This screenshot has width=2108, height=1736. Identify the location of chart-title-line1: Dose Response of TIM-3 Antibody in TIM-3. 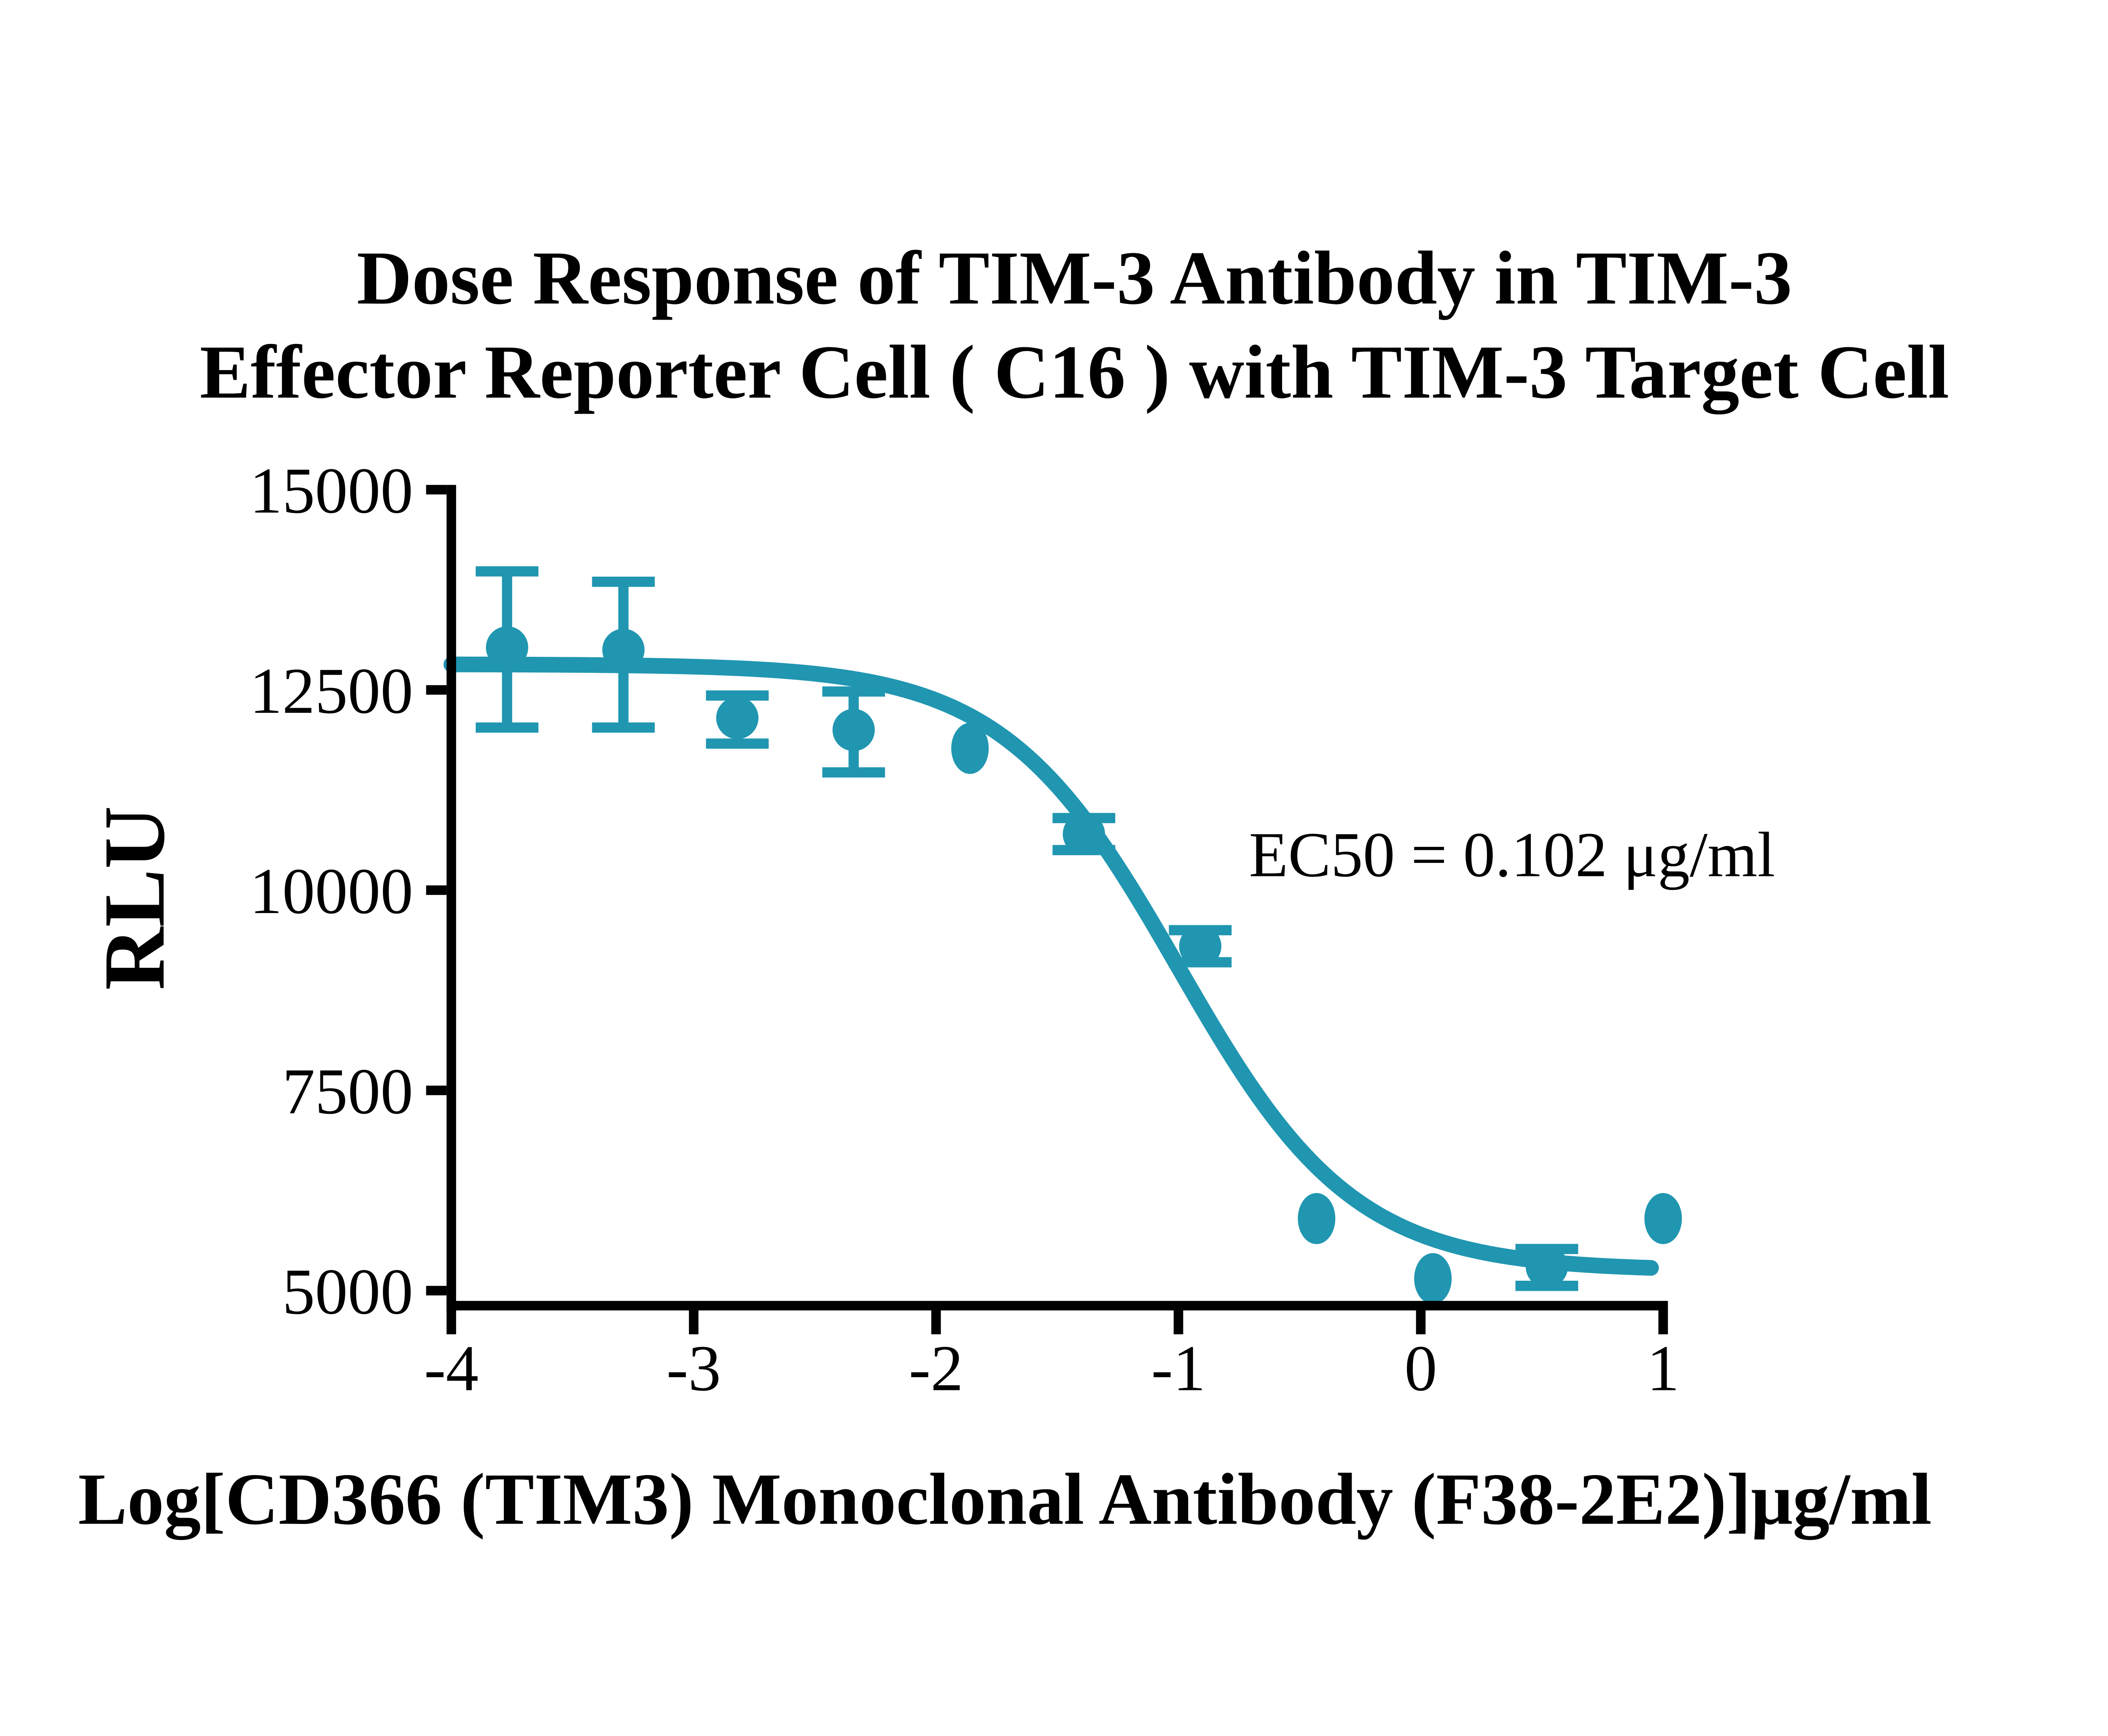
(1074, 278).